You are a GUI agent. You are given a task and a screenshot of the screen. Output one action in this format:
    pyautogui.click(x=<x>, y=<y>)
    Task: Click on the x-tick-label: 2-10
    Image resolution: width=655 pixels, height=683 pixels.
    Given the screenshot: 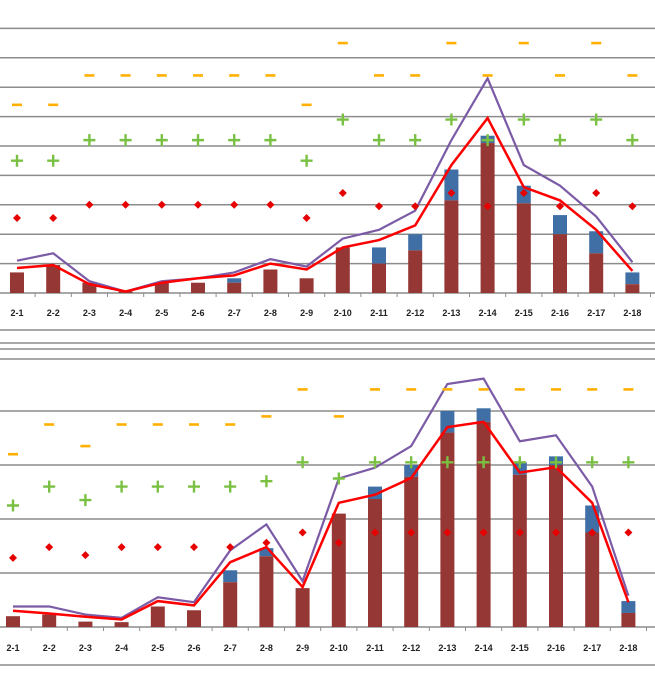 What is the action you would take?
    pyautogui.click(x=339, y=648)
    